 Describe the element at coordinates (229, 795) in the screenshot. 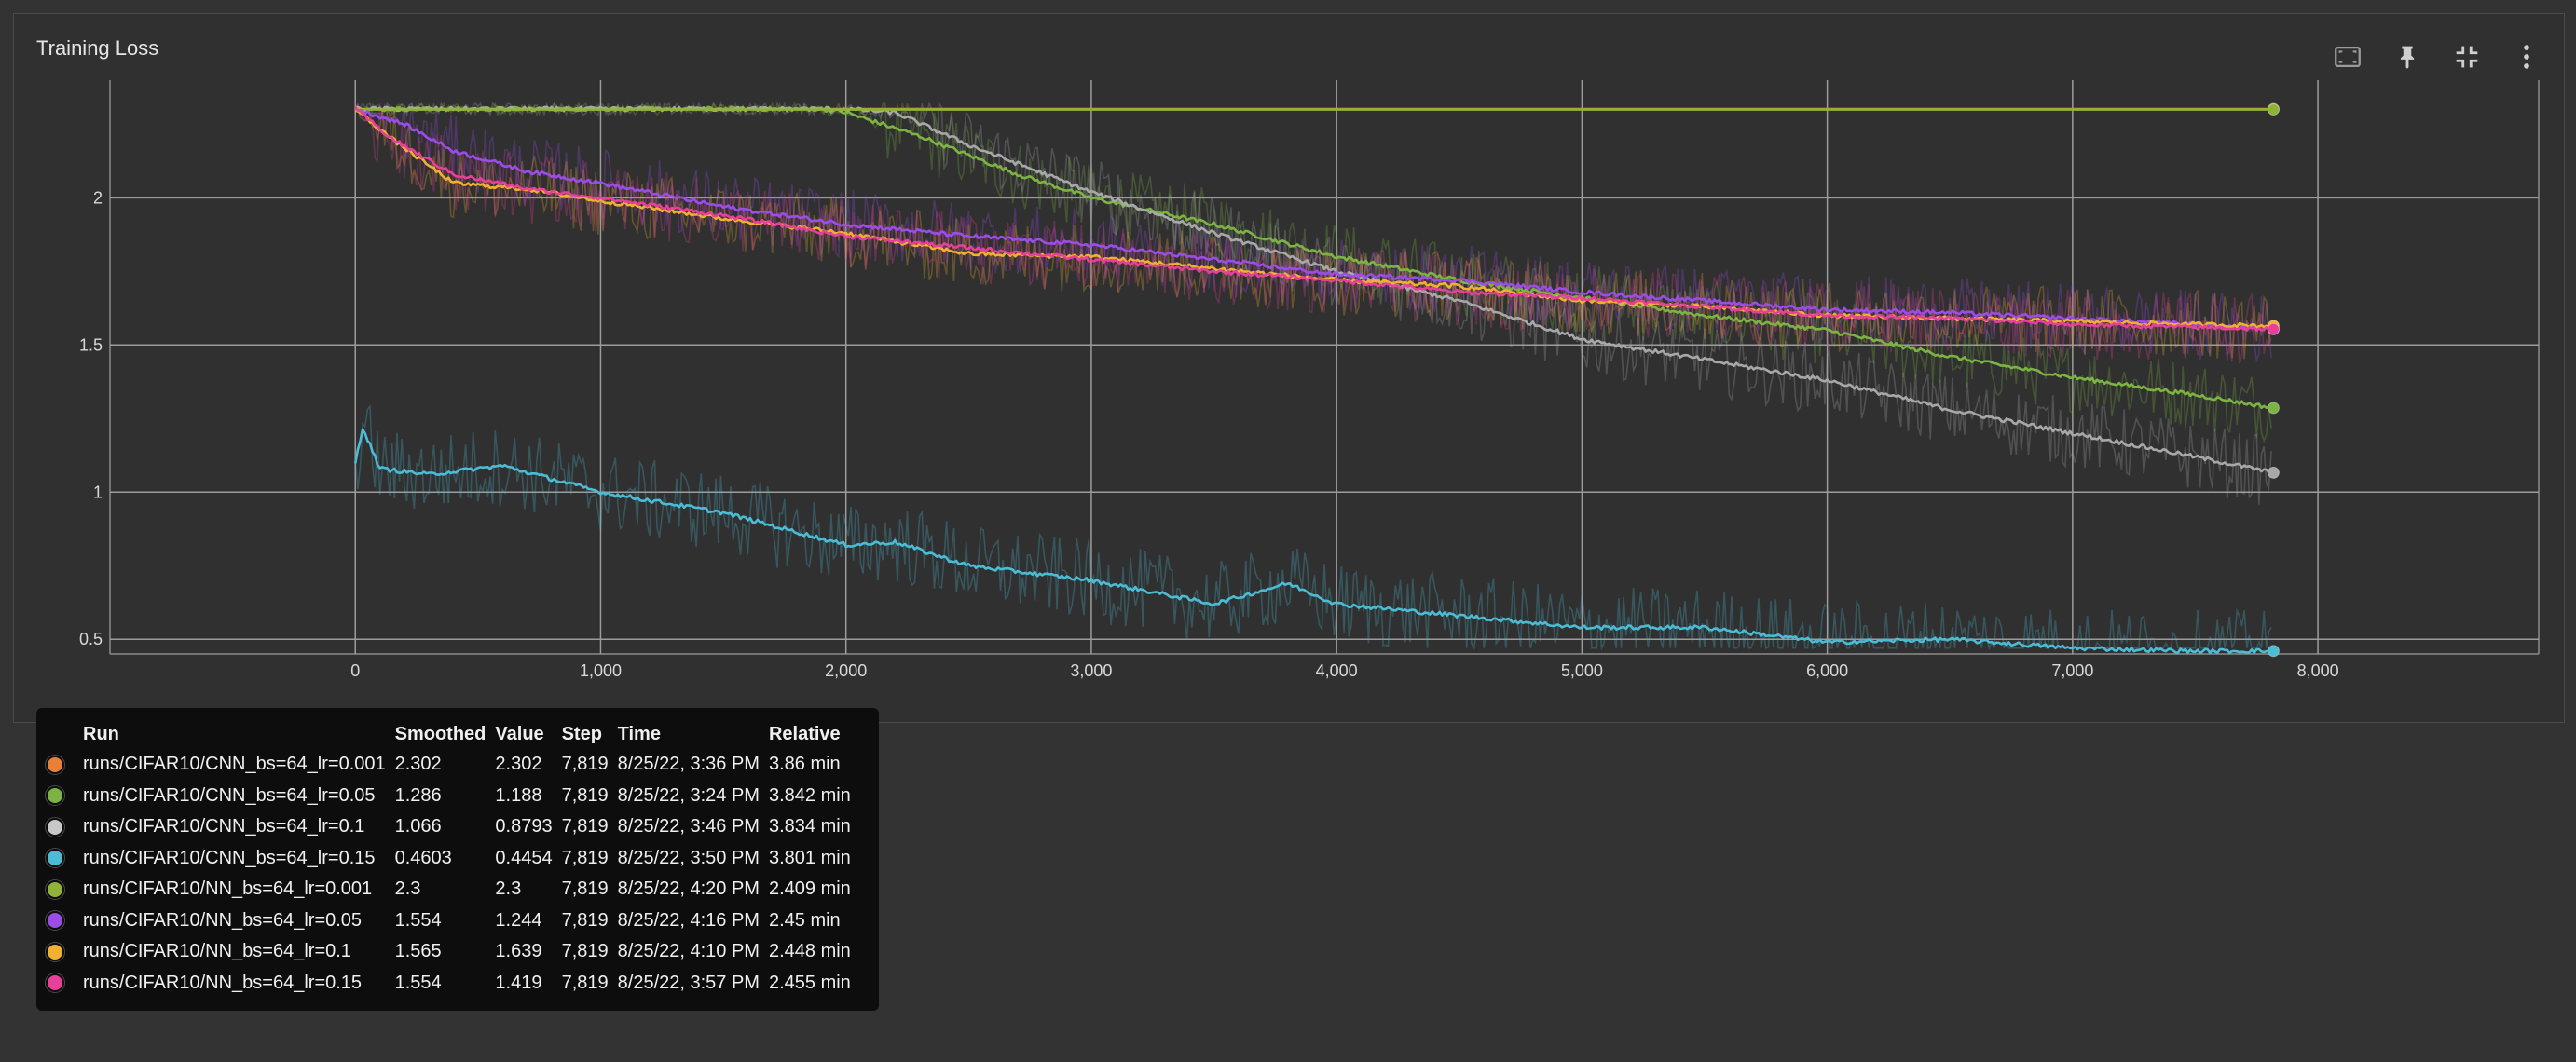

I see `legend-run-name: runs/CIFAR10/CNN_bs=64_lr=0.05` at that location.